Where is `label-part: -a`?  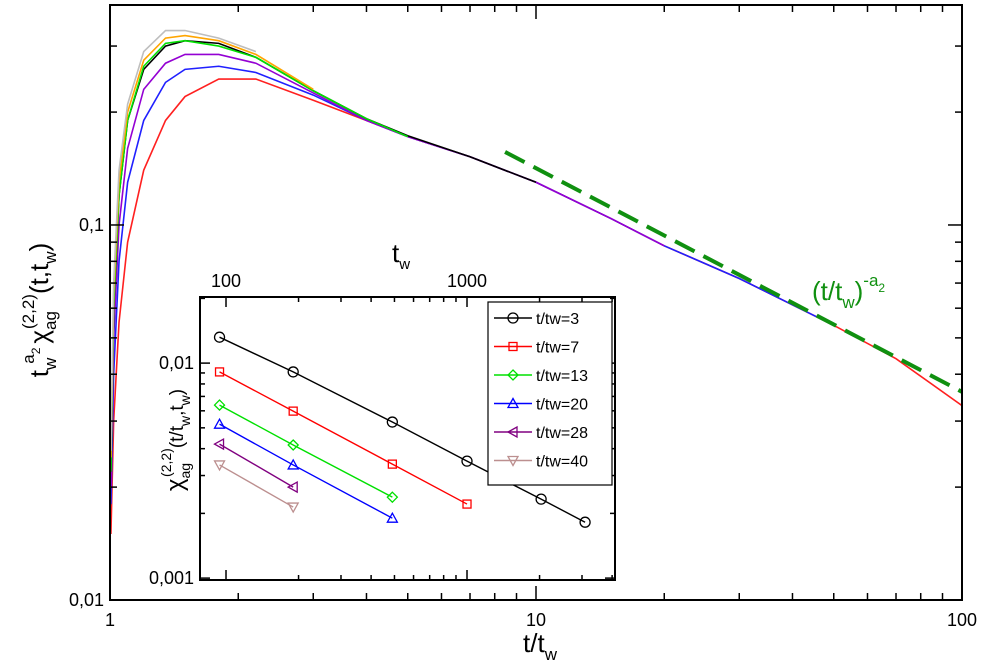 label-part: -a is located at coordinates (871, 280).